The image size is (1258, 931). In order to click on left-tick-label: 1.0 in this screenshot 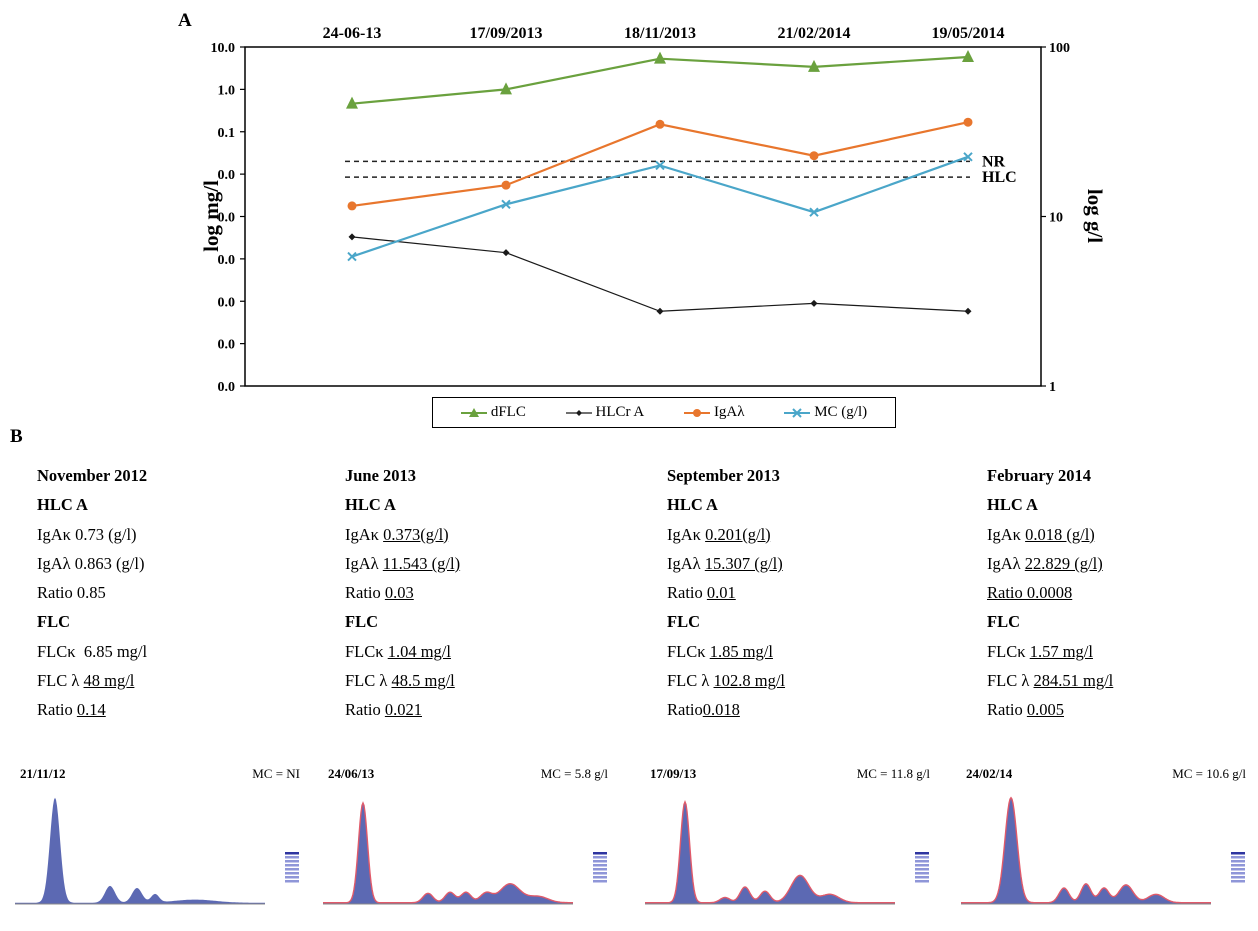, I will do `click(227, 90)`.